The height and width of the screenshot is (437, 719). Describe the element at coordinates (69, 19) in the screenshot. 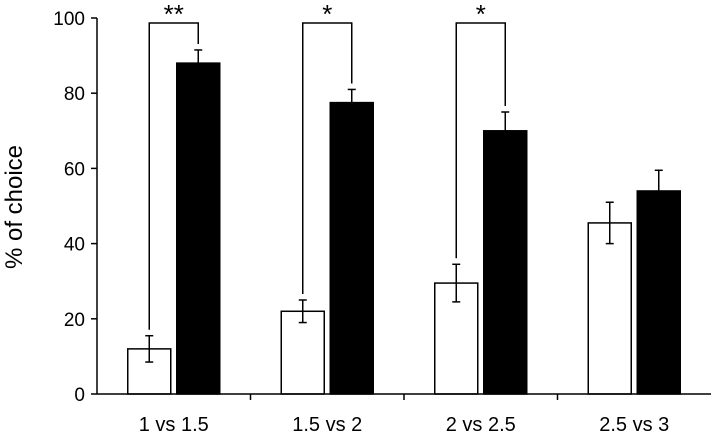

I see `y-tick-label: 100` at that location.